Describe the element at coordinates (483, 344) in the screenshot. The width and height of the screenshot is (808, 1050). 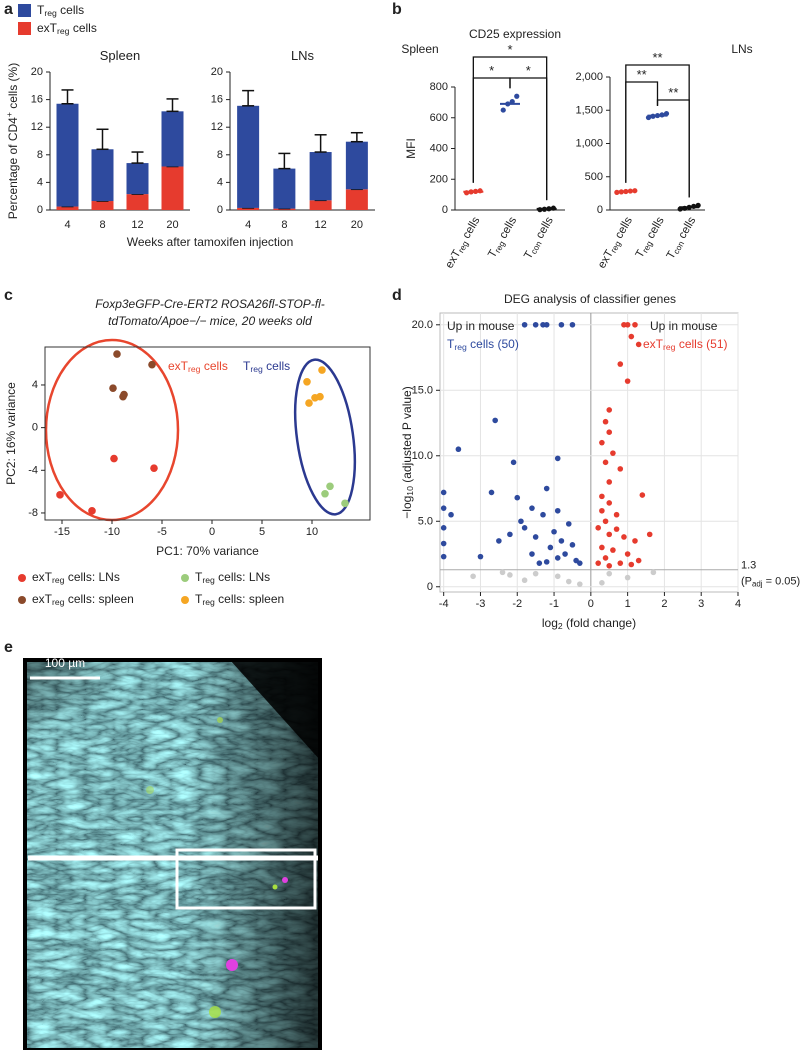
I see `annotation: Treg cells (50)` at that location.